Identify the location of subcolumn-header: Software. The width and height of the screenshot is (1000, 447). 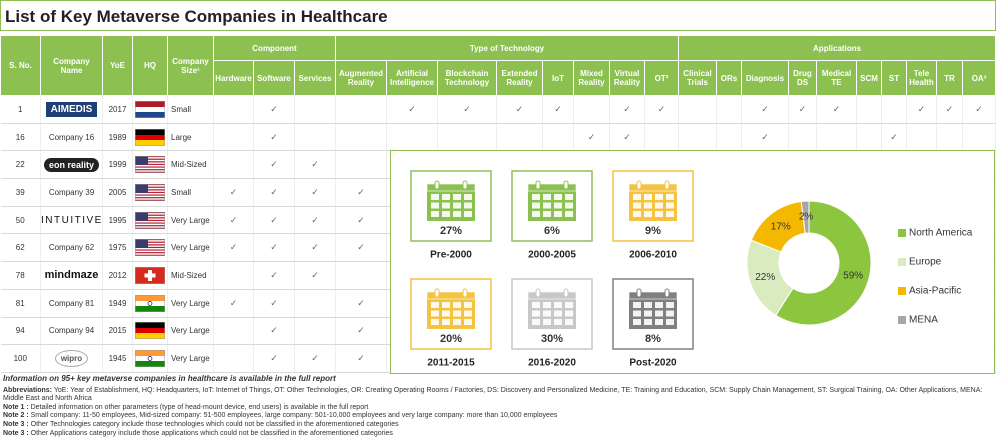
(274, 78).